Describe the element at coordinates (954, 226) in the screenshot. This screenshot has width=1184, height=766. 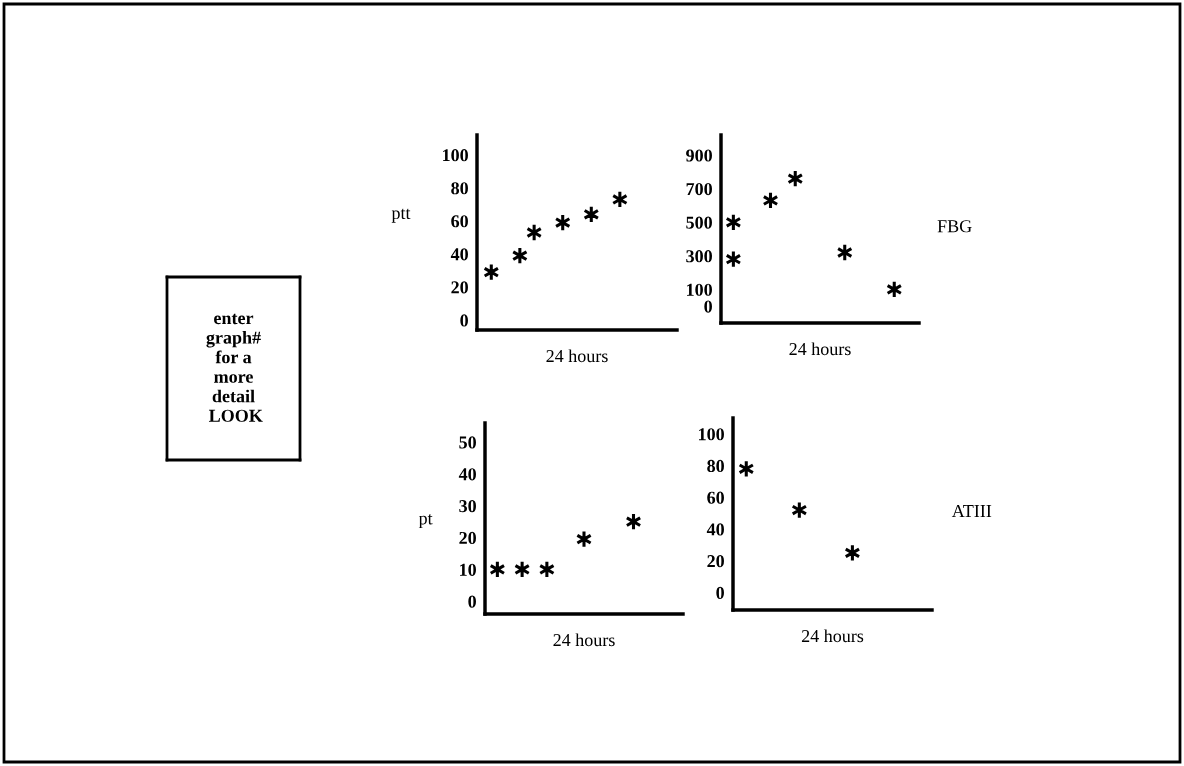
I see `y-axis-title: FBG` at that location.